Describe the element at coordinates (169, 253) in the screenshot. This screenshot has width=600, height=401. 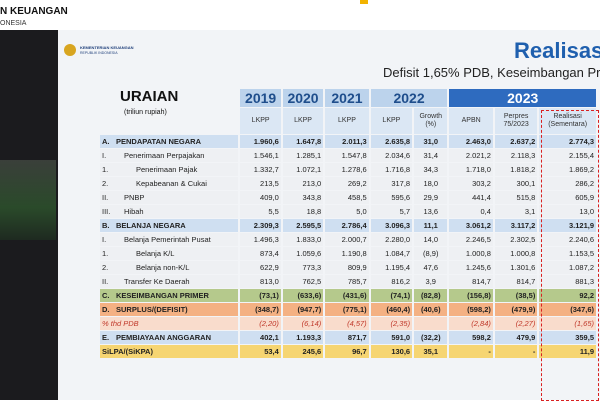
I see `row-label: 1. Belanja K/L` at that location.